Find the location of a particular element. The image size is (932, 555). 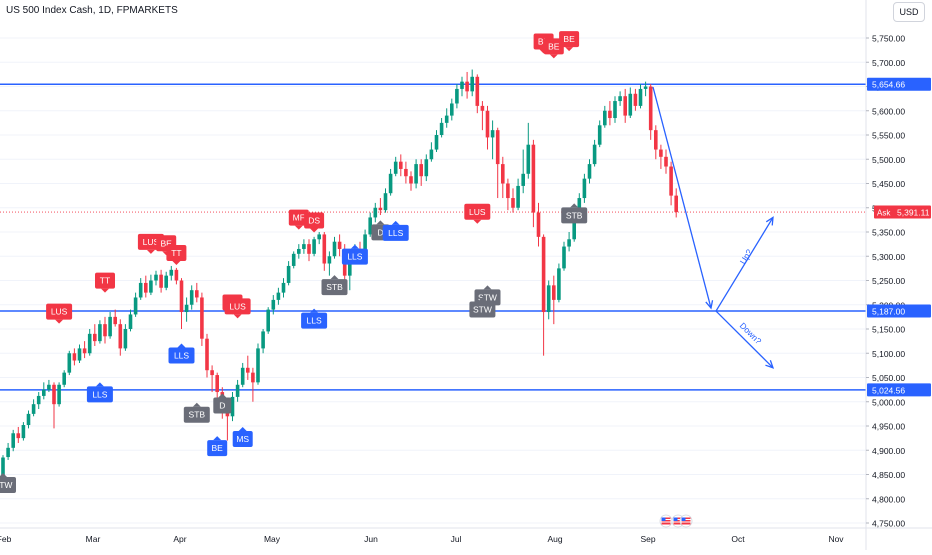

event-icons is located at coordinates (676, 521).